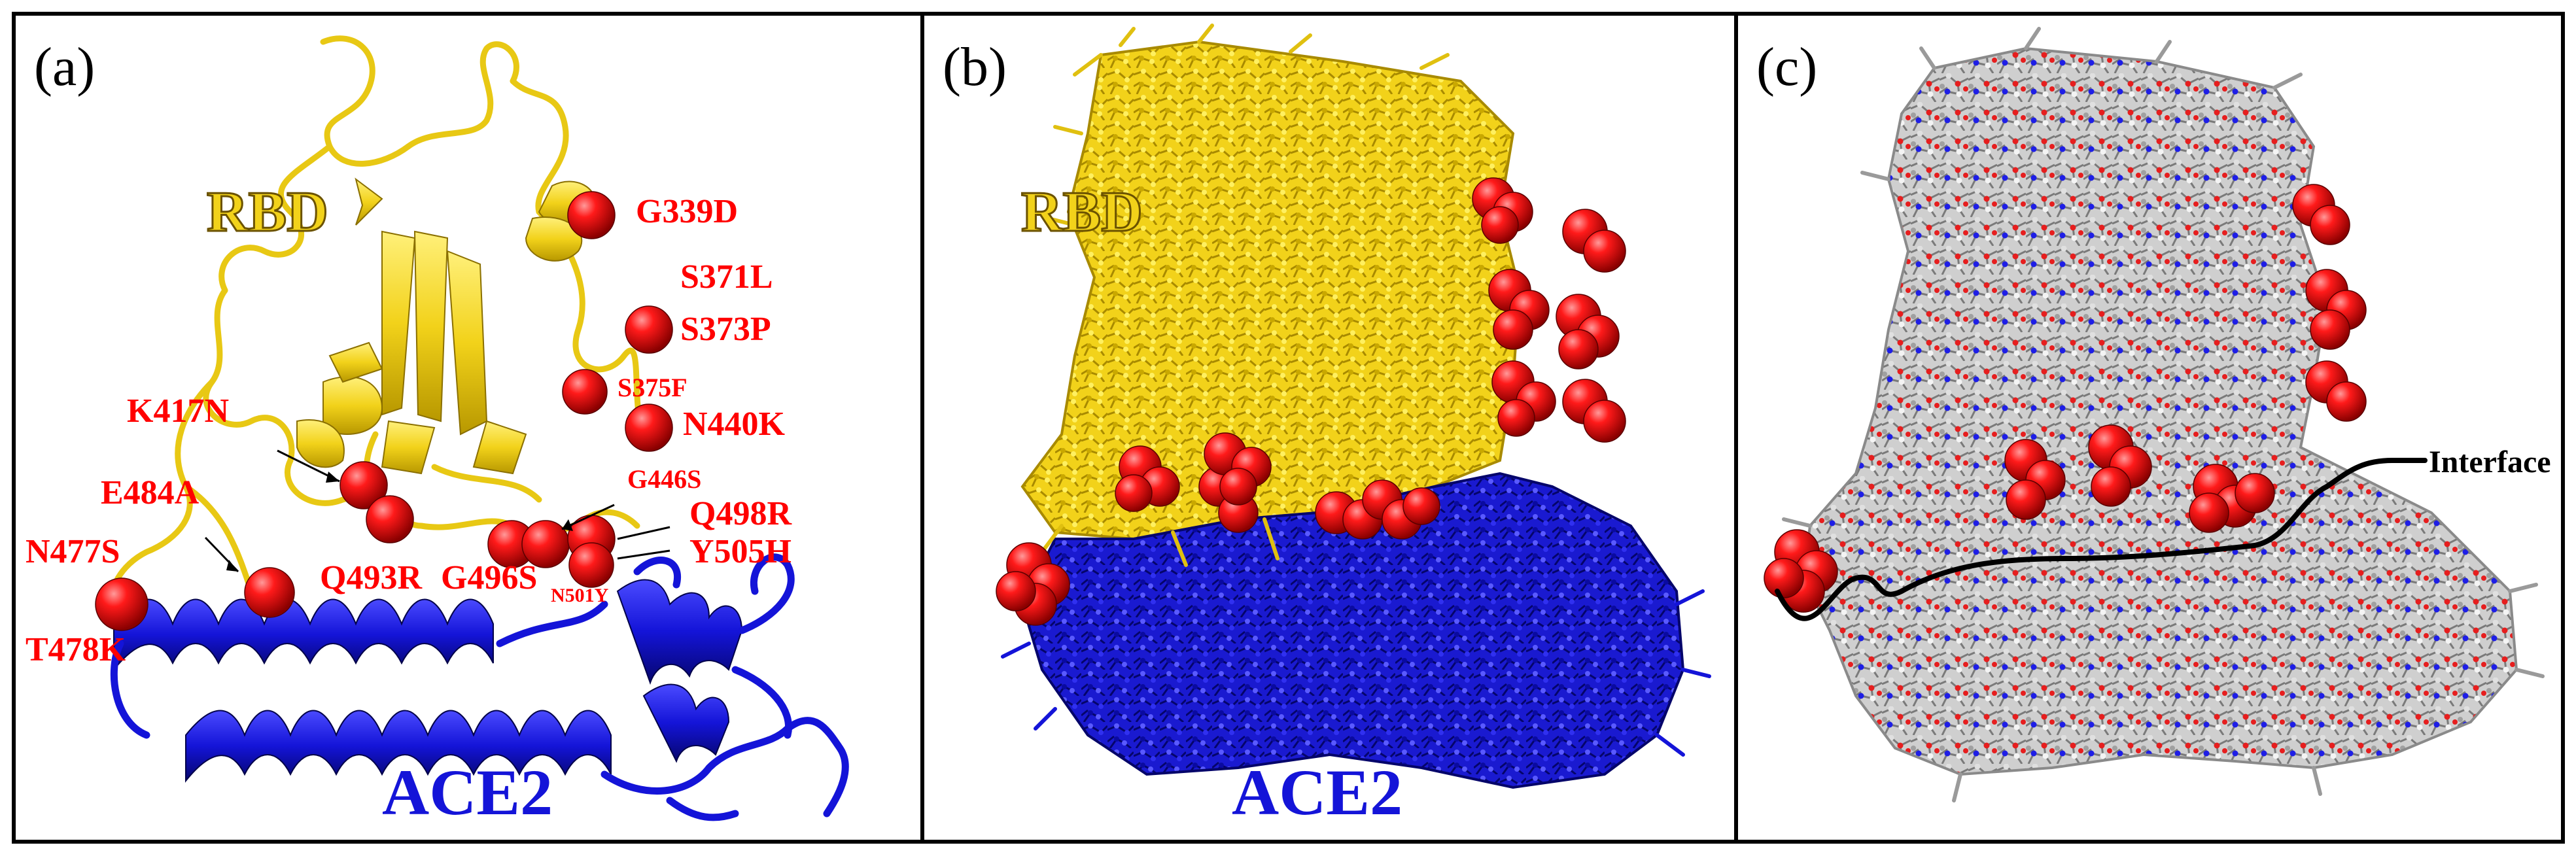 This screenshot has height=860, width=2576. What do you see at coordinates (580, 596) in the screenshot?
I see `mutation-label-n501y: N501Y` at bounding box center [580, 596].